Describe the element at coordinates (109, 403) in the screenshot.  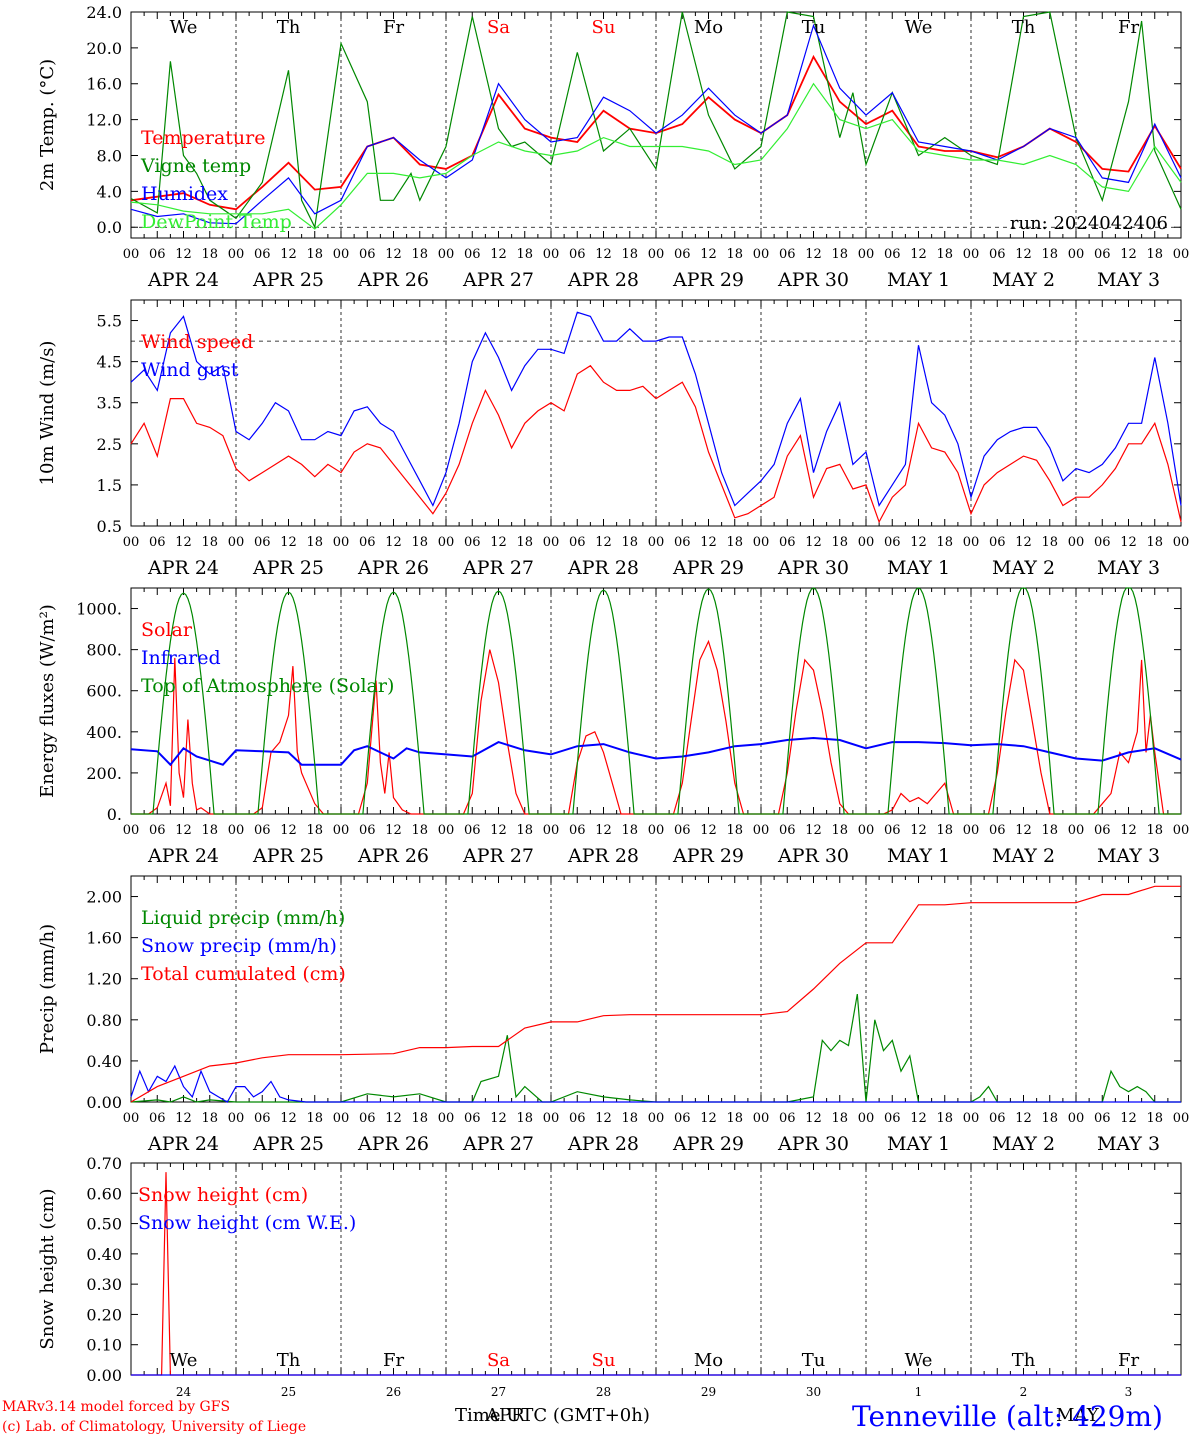
I see `y-tick-label: 3.5` at that location.